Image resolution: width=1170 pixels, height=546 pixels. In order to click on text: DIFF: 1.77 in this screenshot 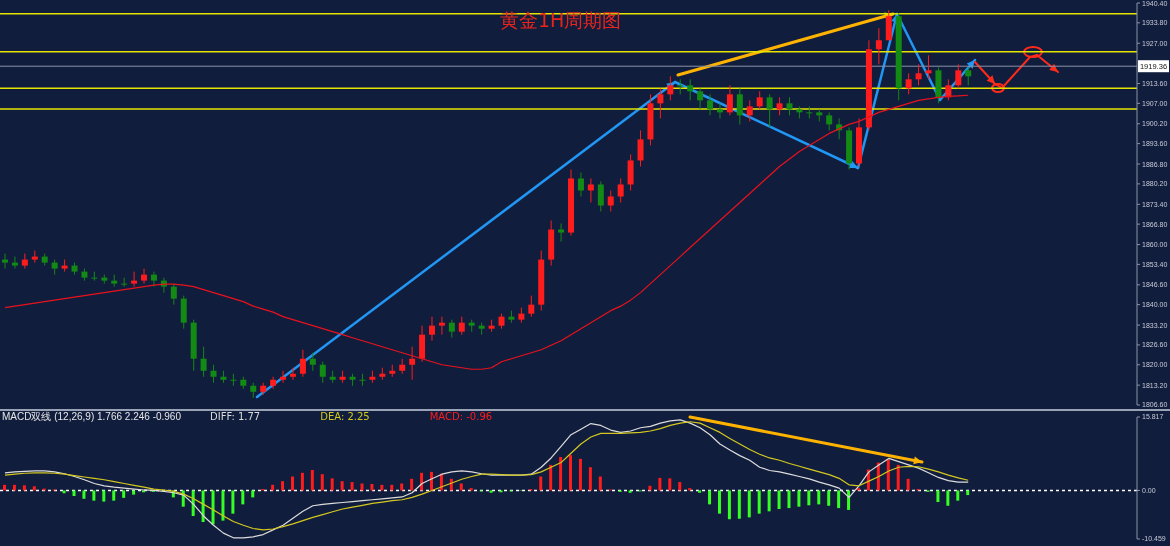, I will do `click(235, 416)`.